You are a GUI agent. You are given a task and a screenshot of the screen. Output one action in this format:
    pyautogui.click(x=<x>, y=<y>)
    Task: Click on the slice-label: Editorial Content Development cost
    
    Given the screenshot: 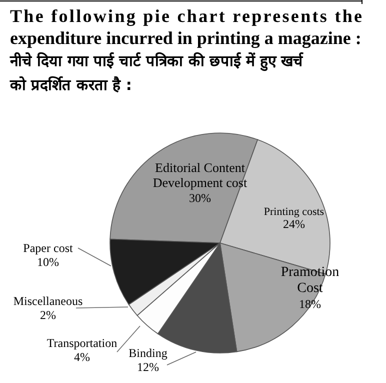 What is the action you would take?
    pyautogui.click(x=200, y=175)
    